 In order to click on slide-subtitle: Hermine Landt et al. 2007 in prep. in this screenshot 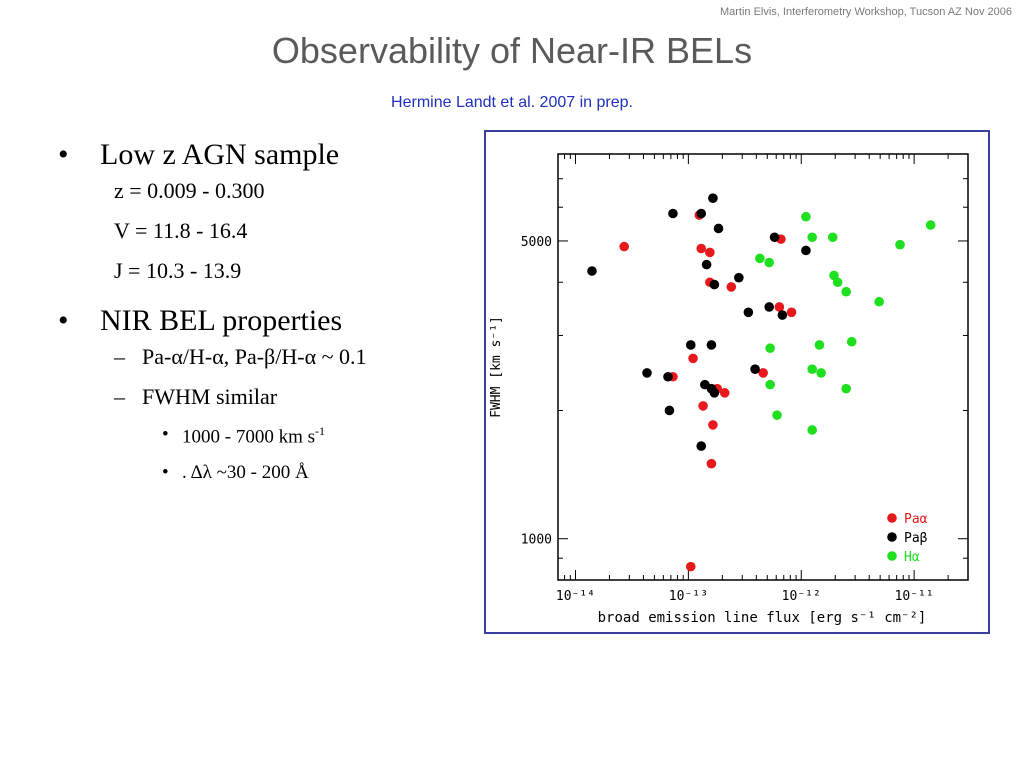, I will do `click(512, 102)`.